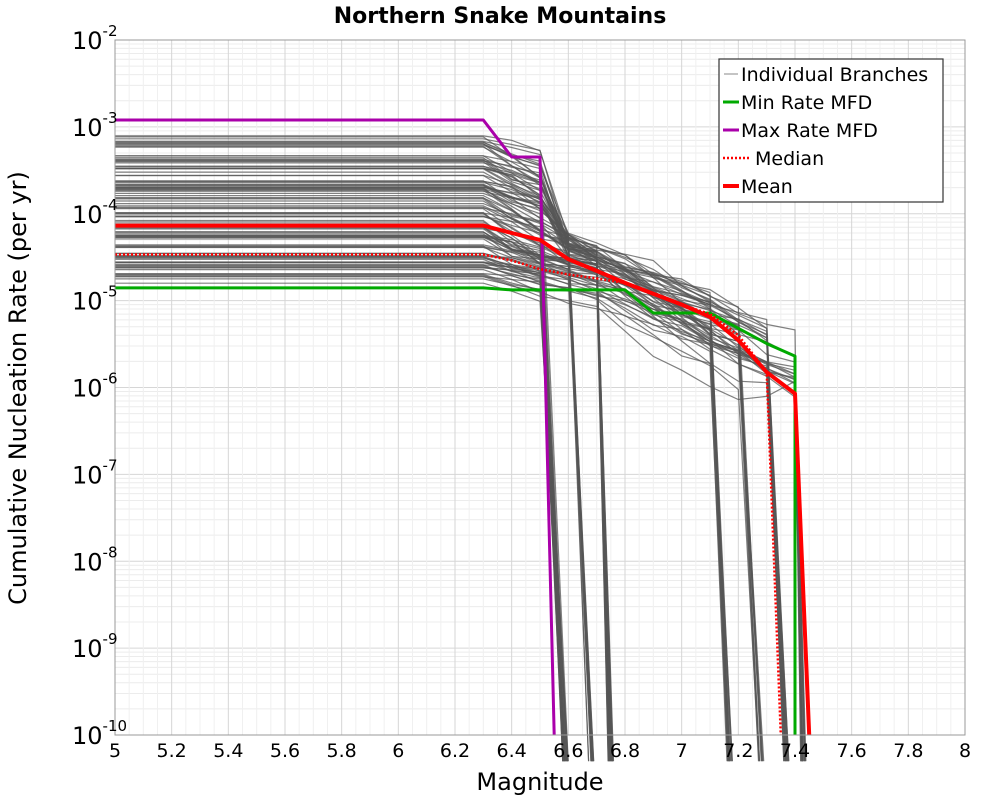 The height and width of the screenshot is (800, 1000). Describe the element at coordinates (95, 559) in the screenshot. I see `y-tick-label: 10⁻⁸` at that location.